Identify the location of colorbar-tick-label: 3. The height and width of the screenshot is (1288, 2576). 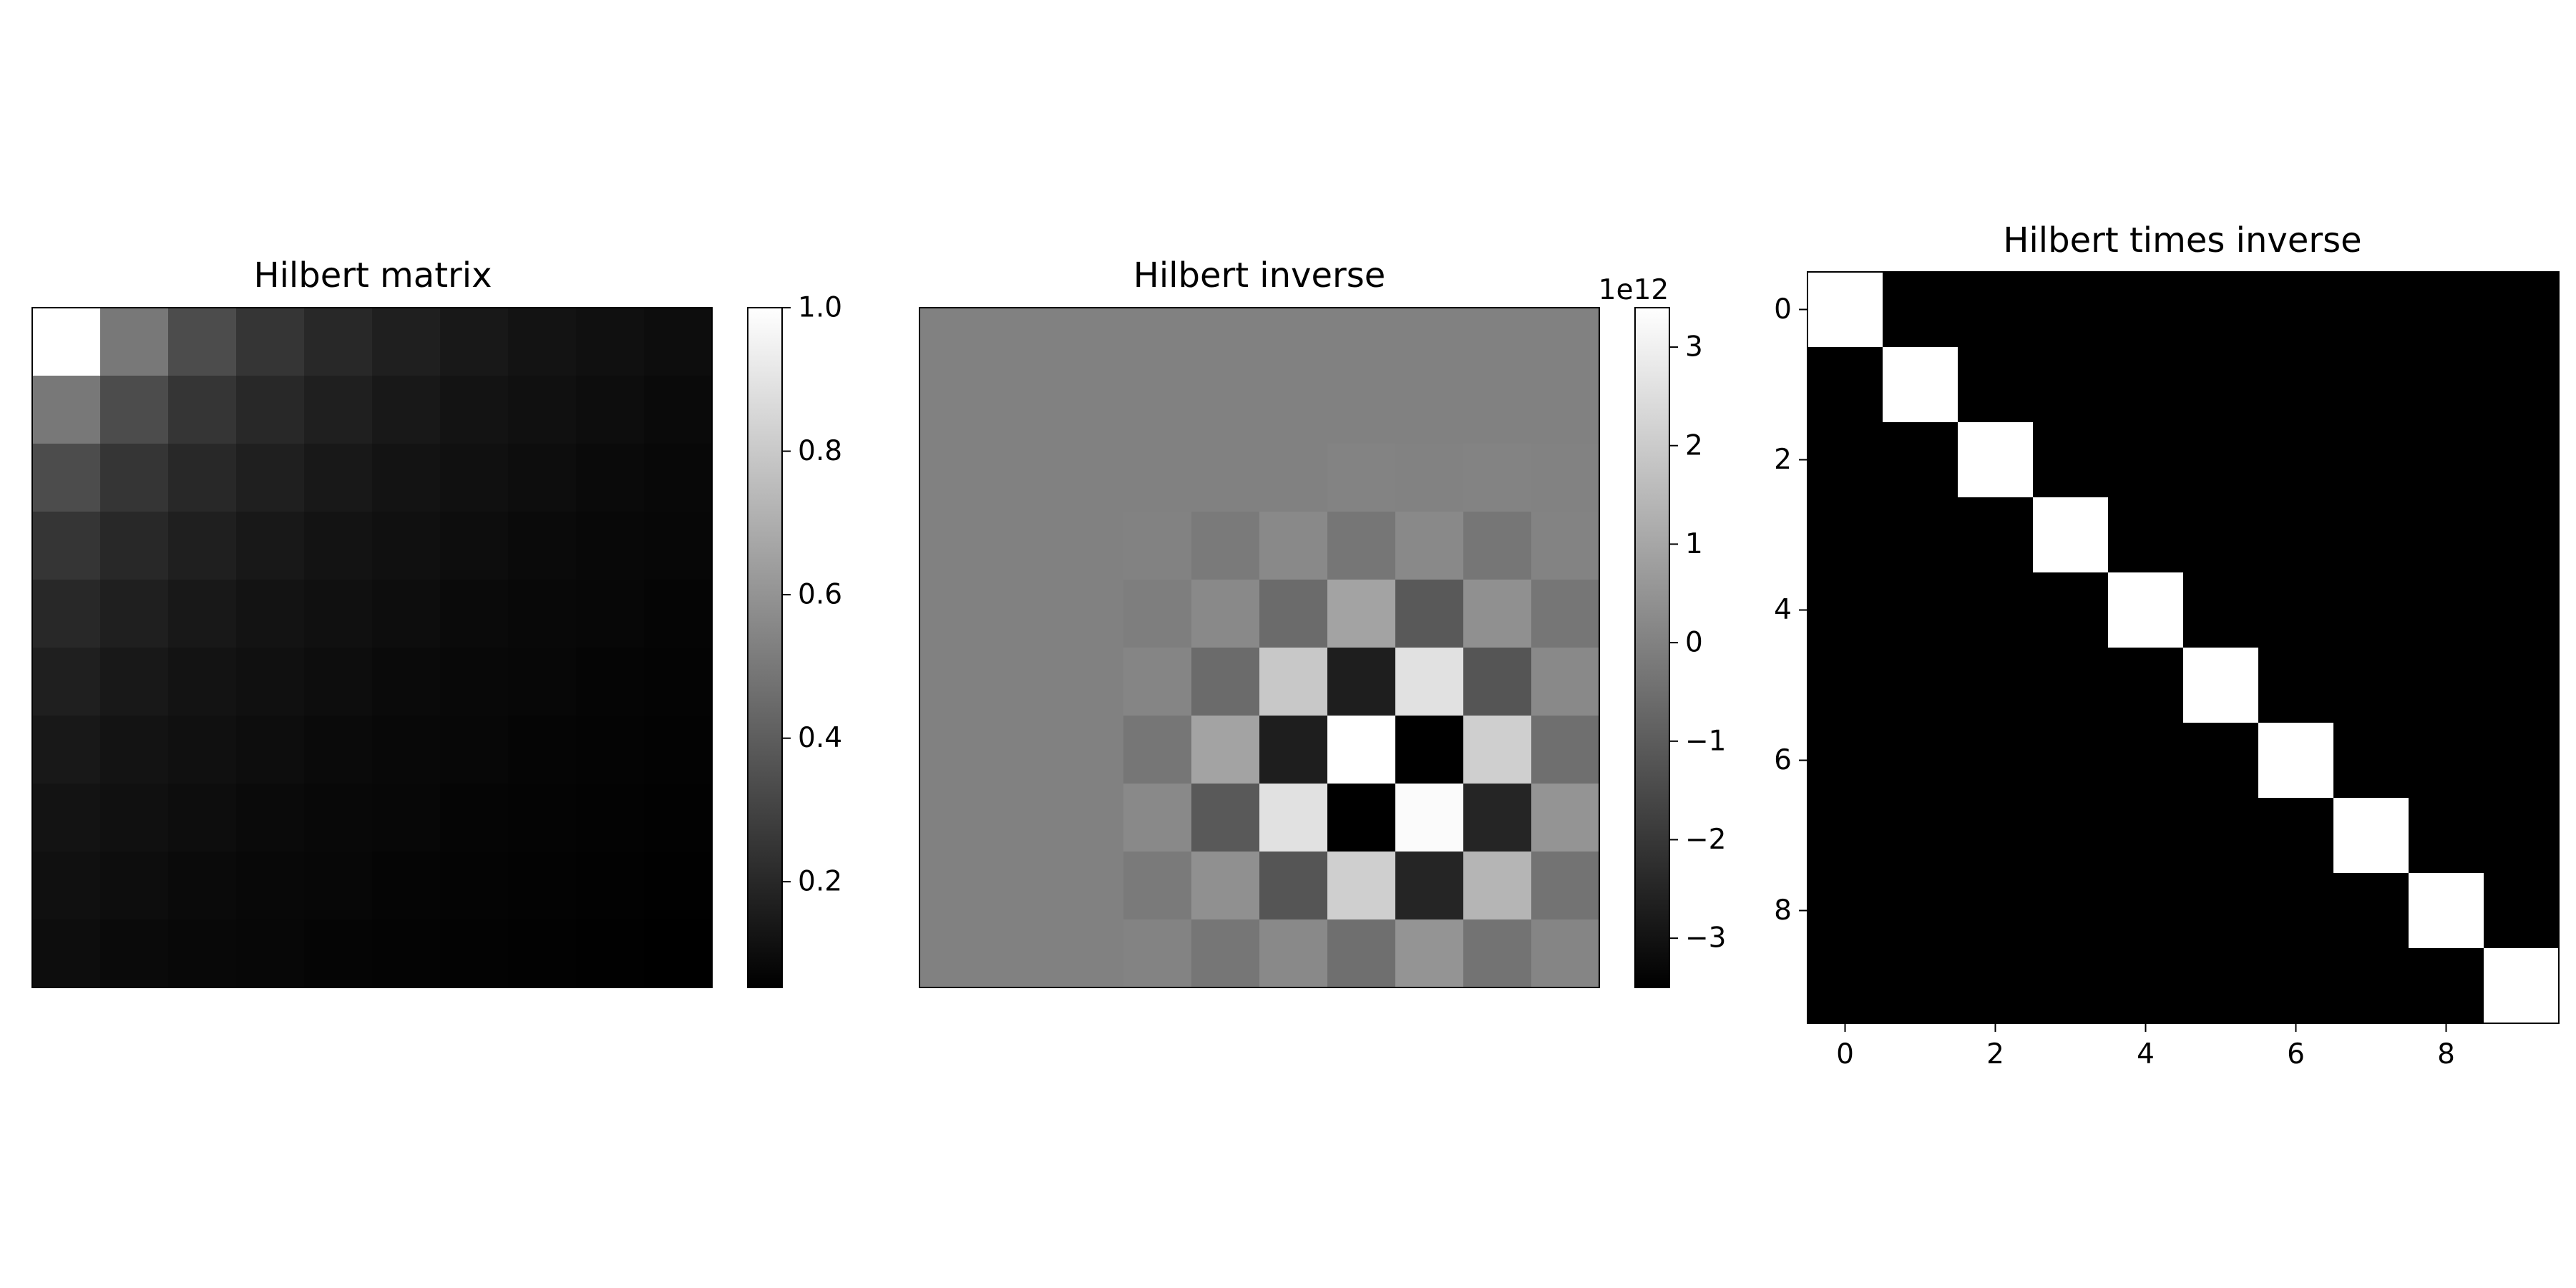
(1694, 347).